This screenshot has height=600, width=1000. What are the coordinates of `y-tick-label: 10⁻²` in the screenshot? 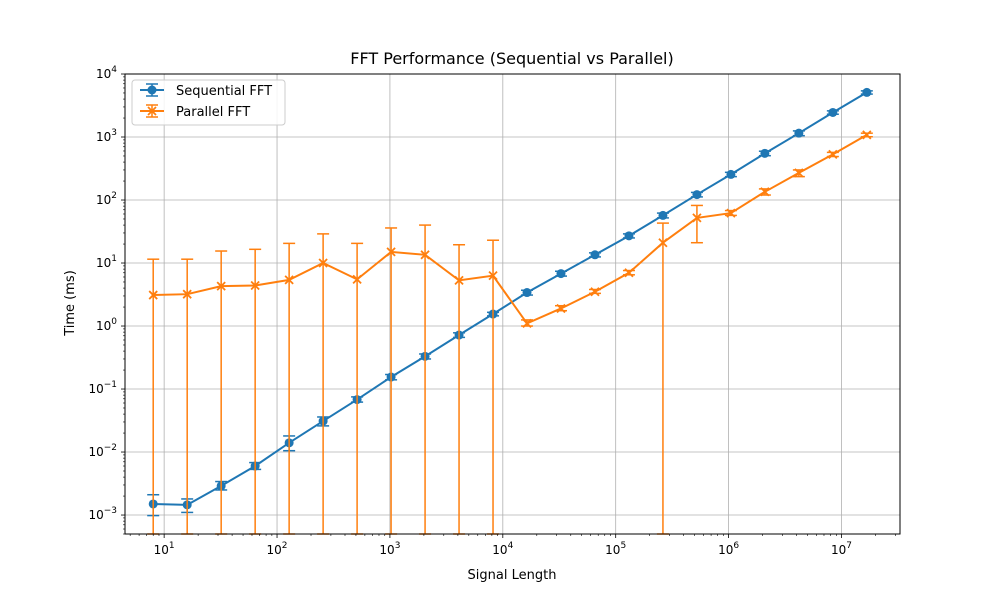 It's located at (102, 451).